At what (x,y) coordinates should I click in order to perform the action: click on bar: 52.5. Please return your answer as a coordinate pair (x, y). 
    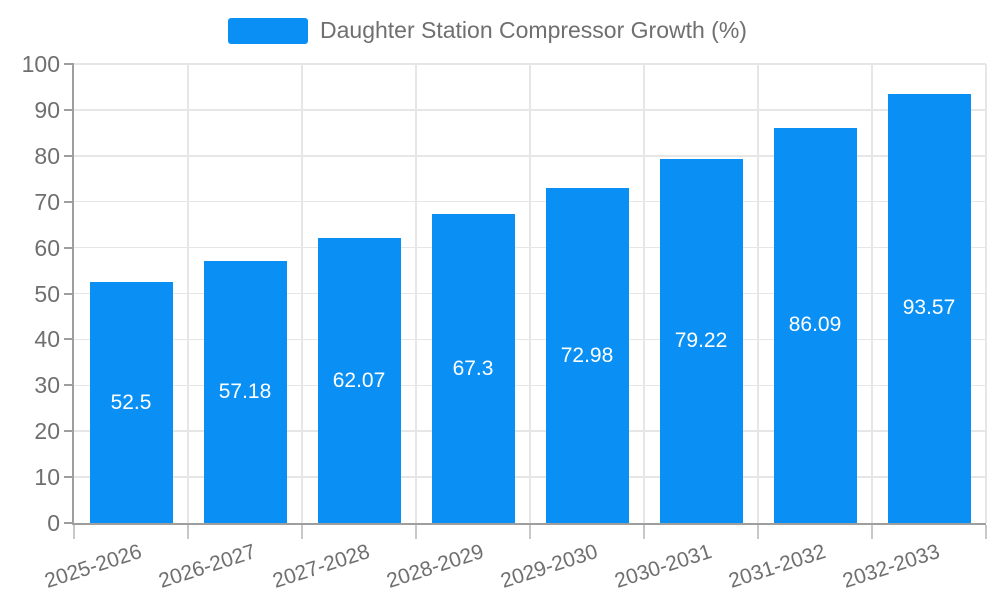
    Looking at the image, I should click on (131, 402).